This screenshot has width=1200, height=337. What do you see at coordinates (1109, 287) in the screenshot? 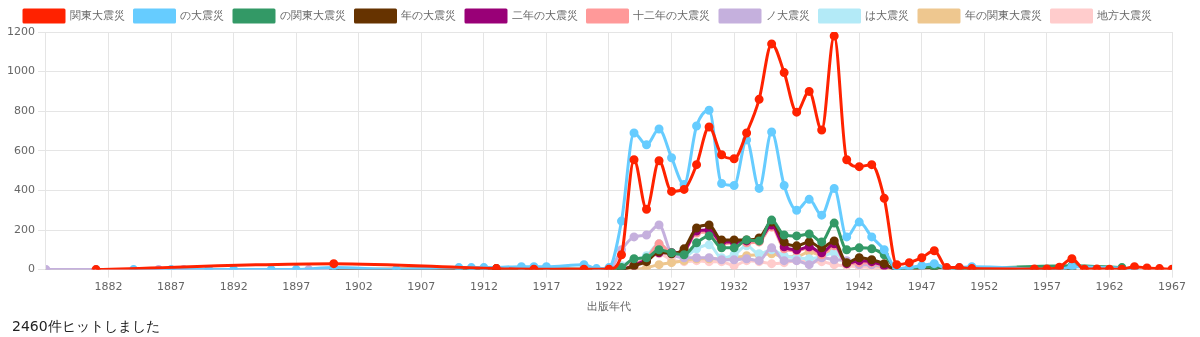
I see `x-tick-label: 1962` at bounding box center [1109, 287].